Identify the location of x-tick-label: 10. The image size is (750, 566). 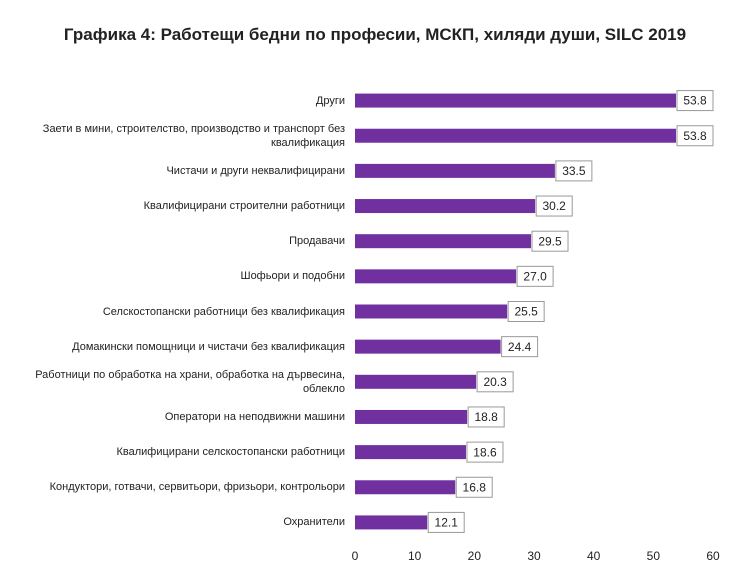
(415, 556).